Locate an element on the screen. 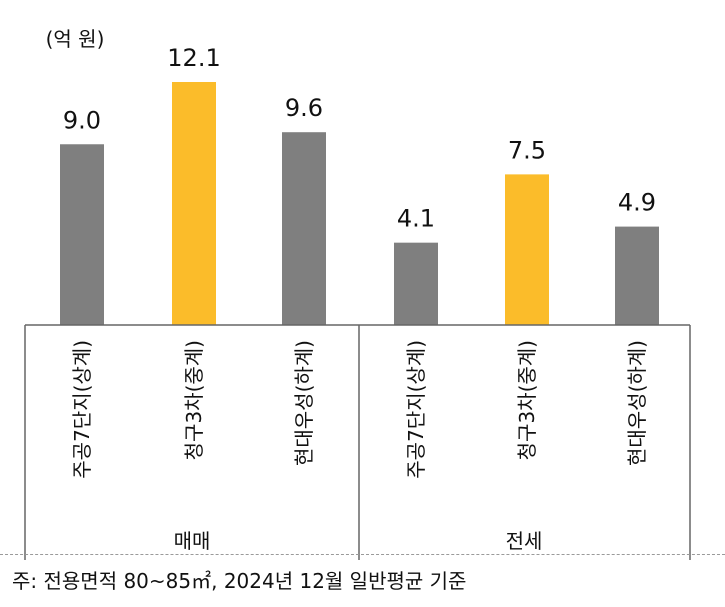 The image size is (725, 607). bar-매매-3 is located at coordinates (304, 228).